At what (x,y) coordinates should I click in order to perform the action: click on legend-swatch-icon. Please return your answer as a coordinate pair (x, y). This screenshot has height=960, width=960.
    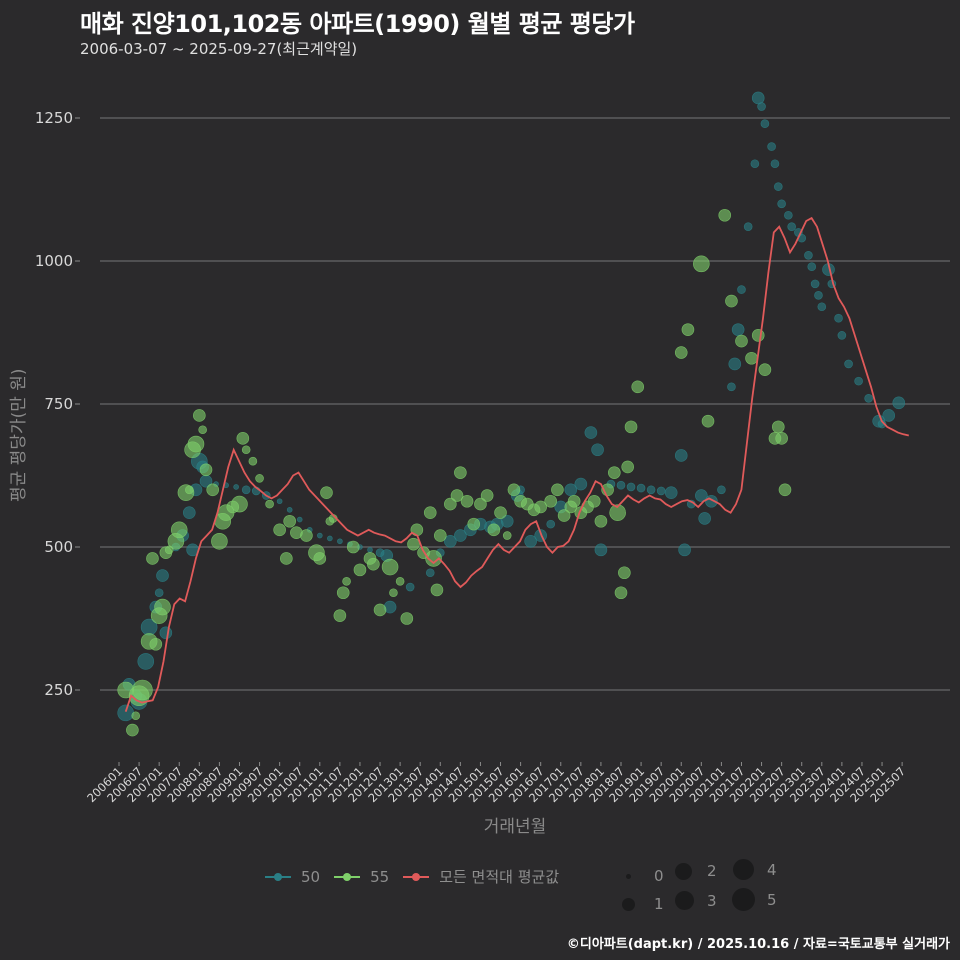
    Looking at the image, I should click on (278, 877).